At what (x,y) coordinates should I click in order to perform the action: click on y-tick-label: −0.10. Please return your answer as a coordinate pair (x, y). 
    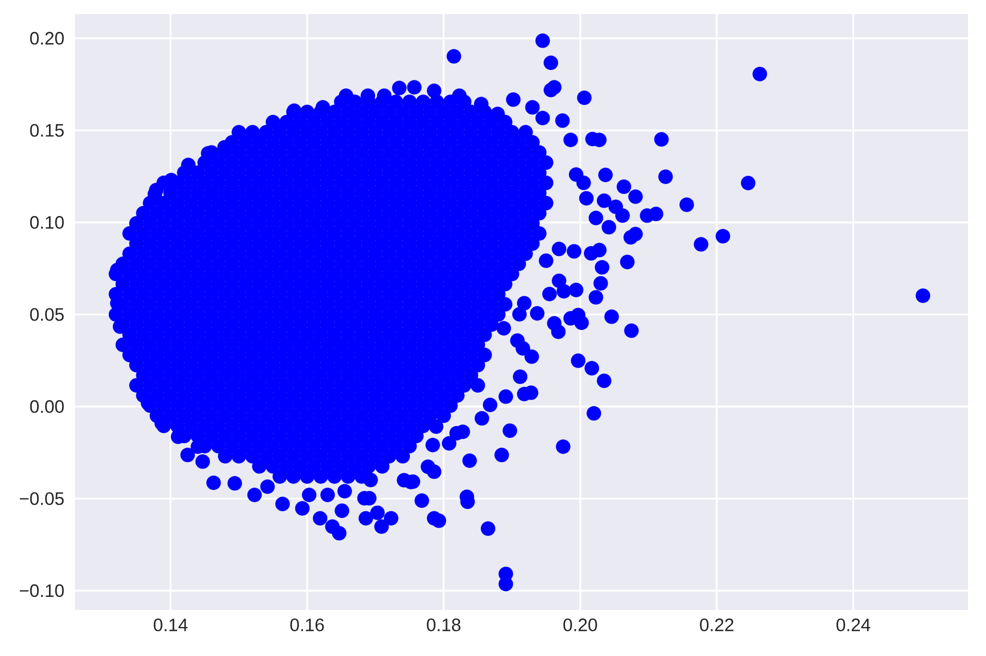
    Looking at the image, I should click on (42, 591).